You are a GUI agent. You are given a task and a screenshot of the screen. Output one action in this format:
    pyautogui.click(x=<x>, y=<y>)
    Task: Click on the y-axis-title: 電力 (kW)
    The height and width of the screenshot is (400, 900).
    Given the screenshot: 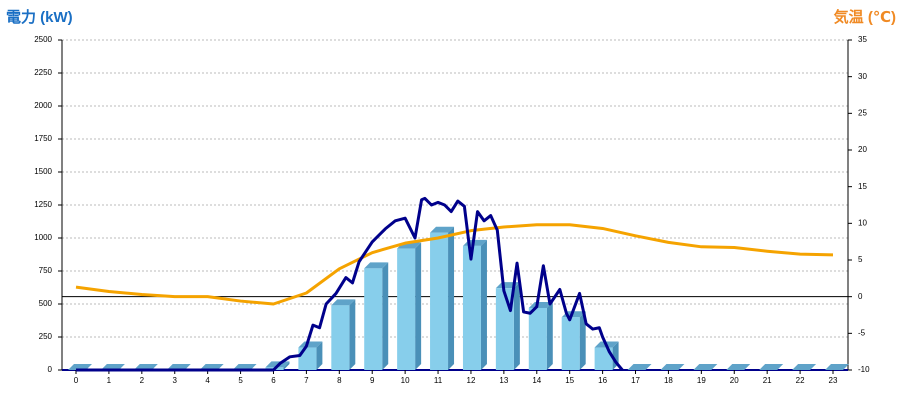 What is the action you would take?
    pyautogui.click(x=39, y=17)
    